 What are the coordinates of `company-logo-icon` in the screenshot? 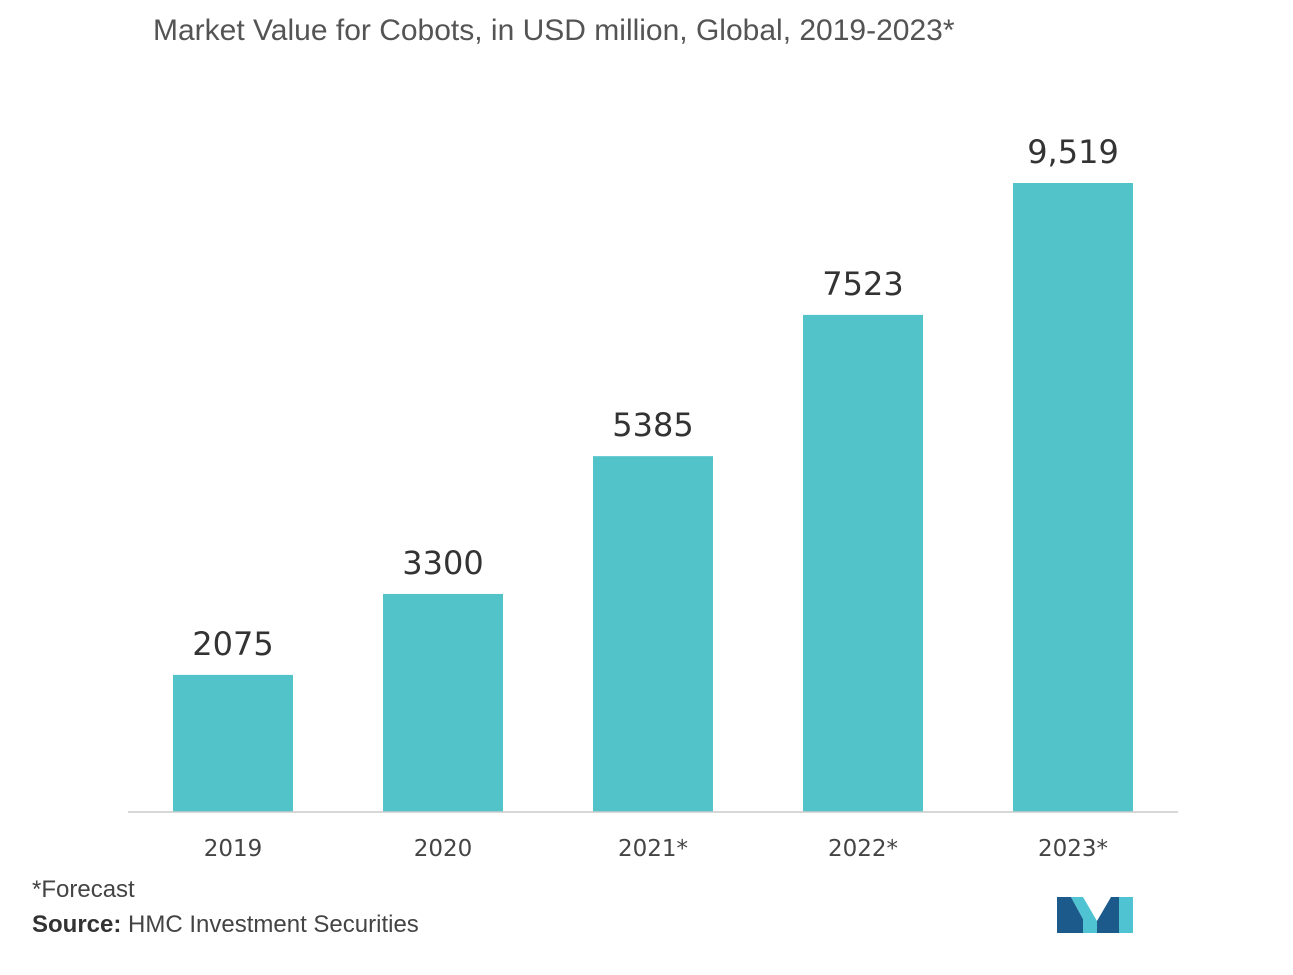 It's located at (1095, 915).